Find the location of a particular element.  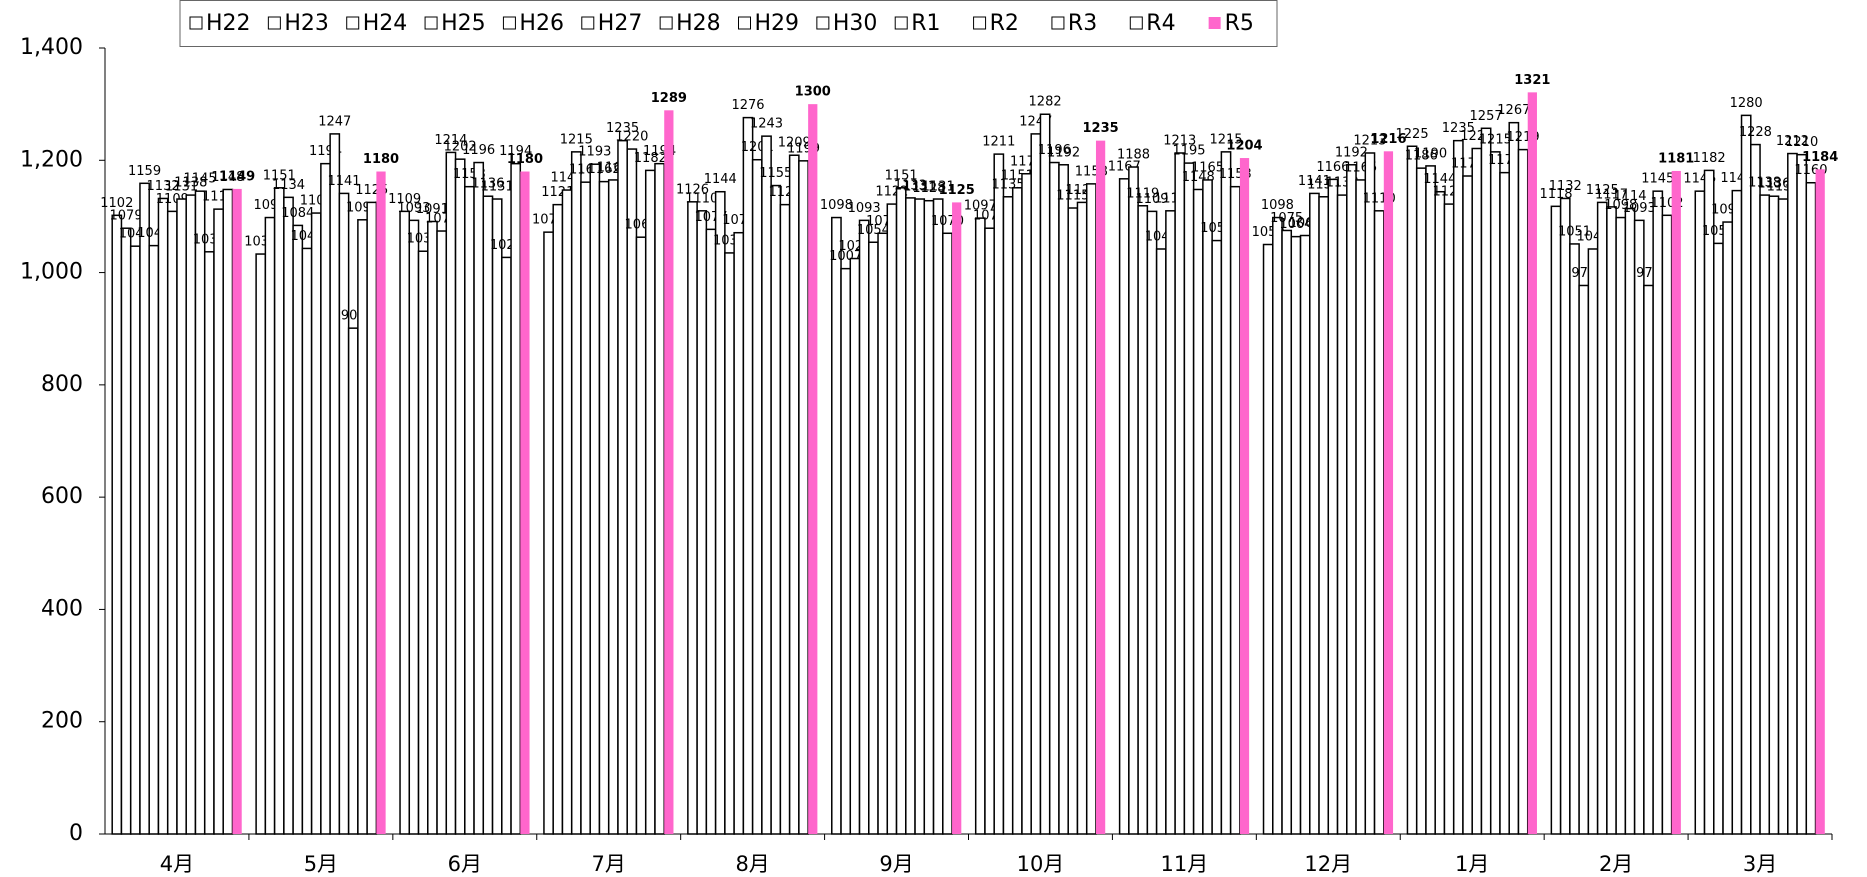

value-label: 1257 is located at coordinates (1486, 116).